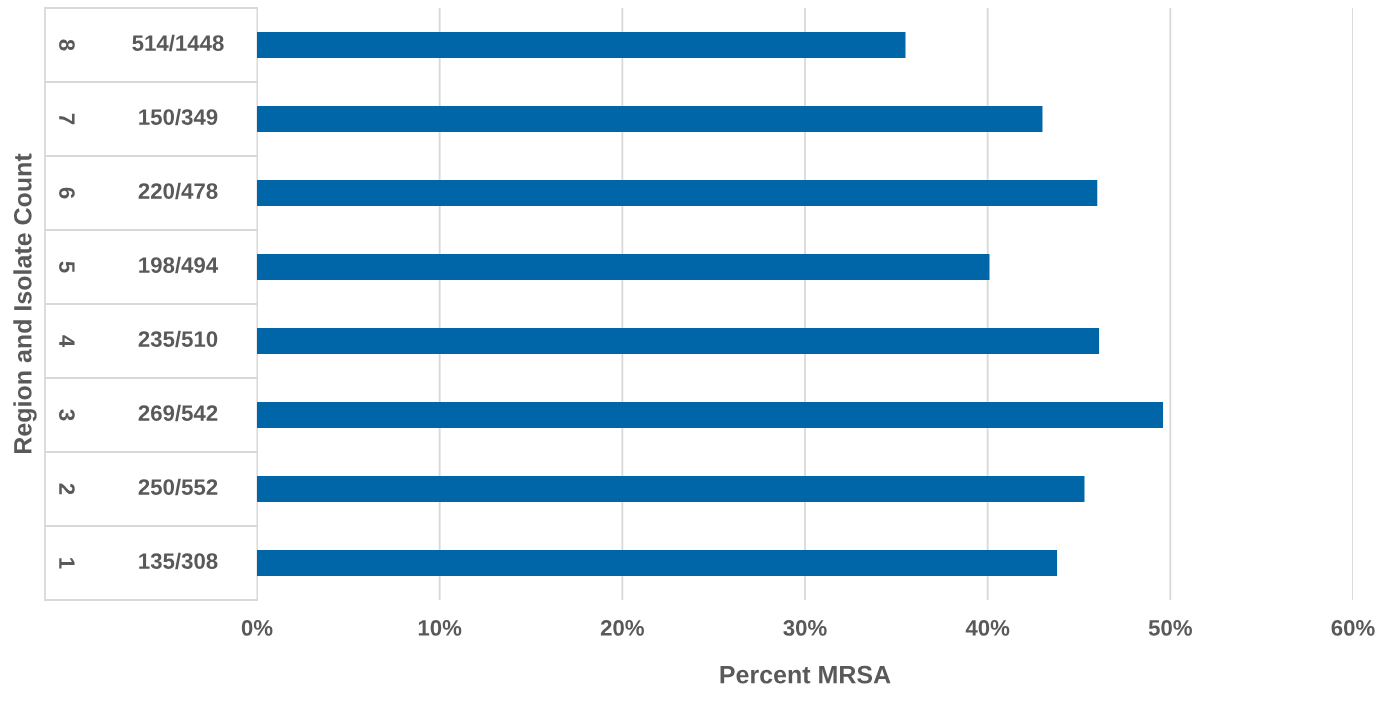  What do you see at coordinates (178, 339) in the screenshot?
I see `y-tick-label: 235/510` at bounding box center [178, 339].